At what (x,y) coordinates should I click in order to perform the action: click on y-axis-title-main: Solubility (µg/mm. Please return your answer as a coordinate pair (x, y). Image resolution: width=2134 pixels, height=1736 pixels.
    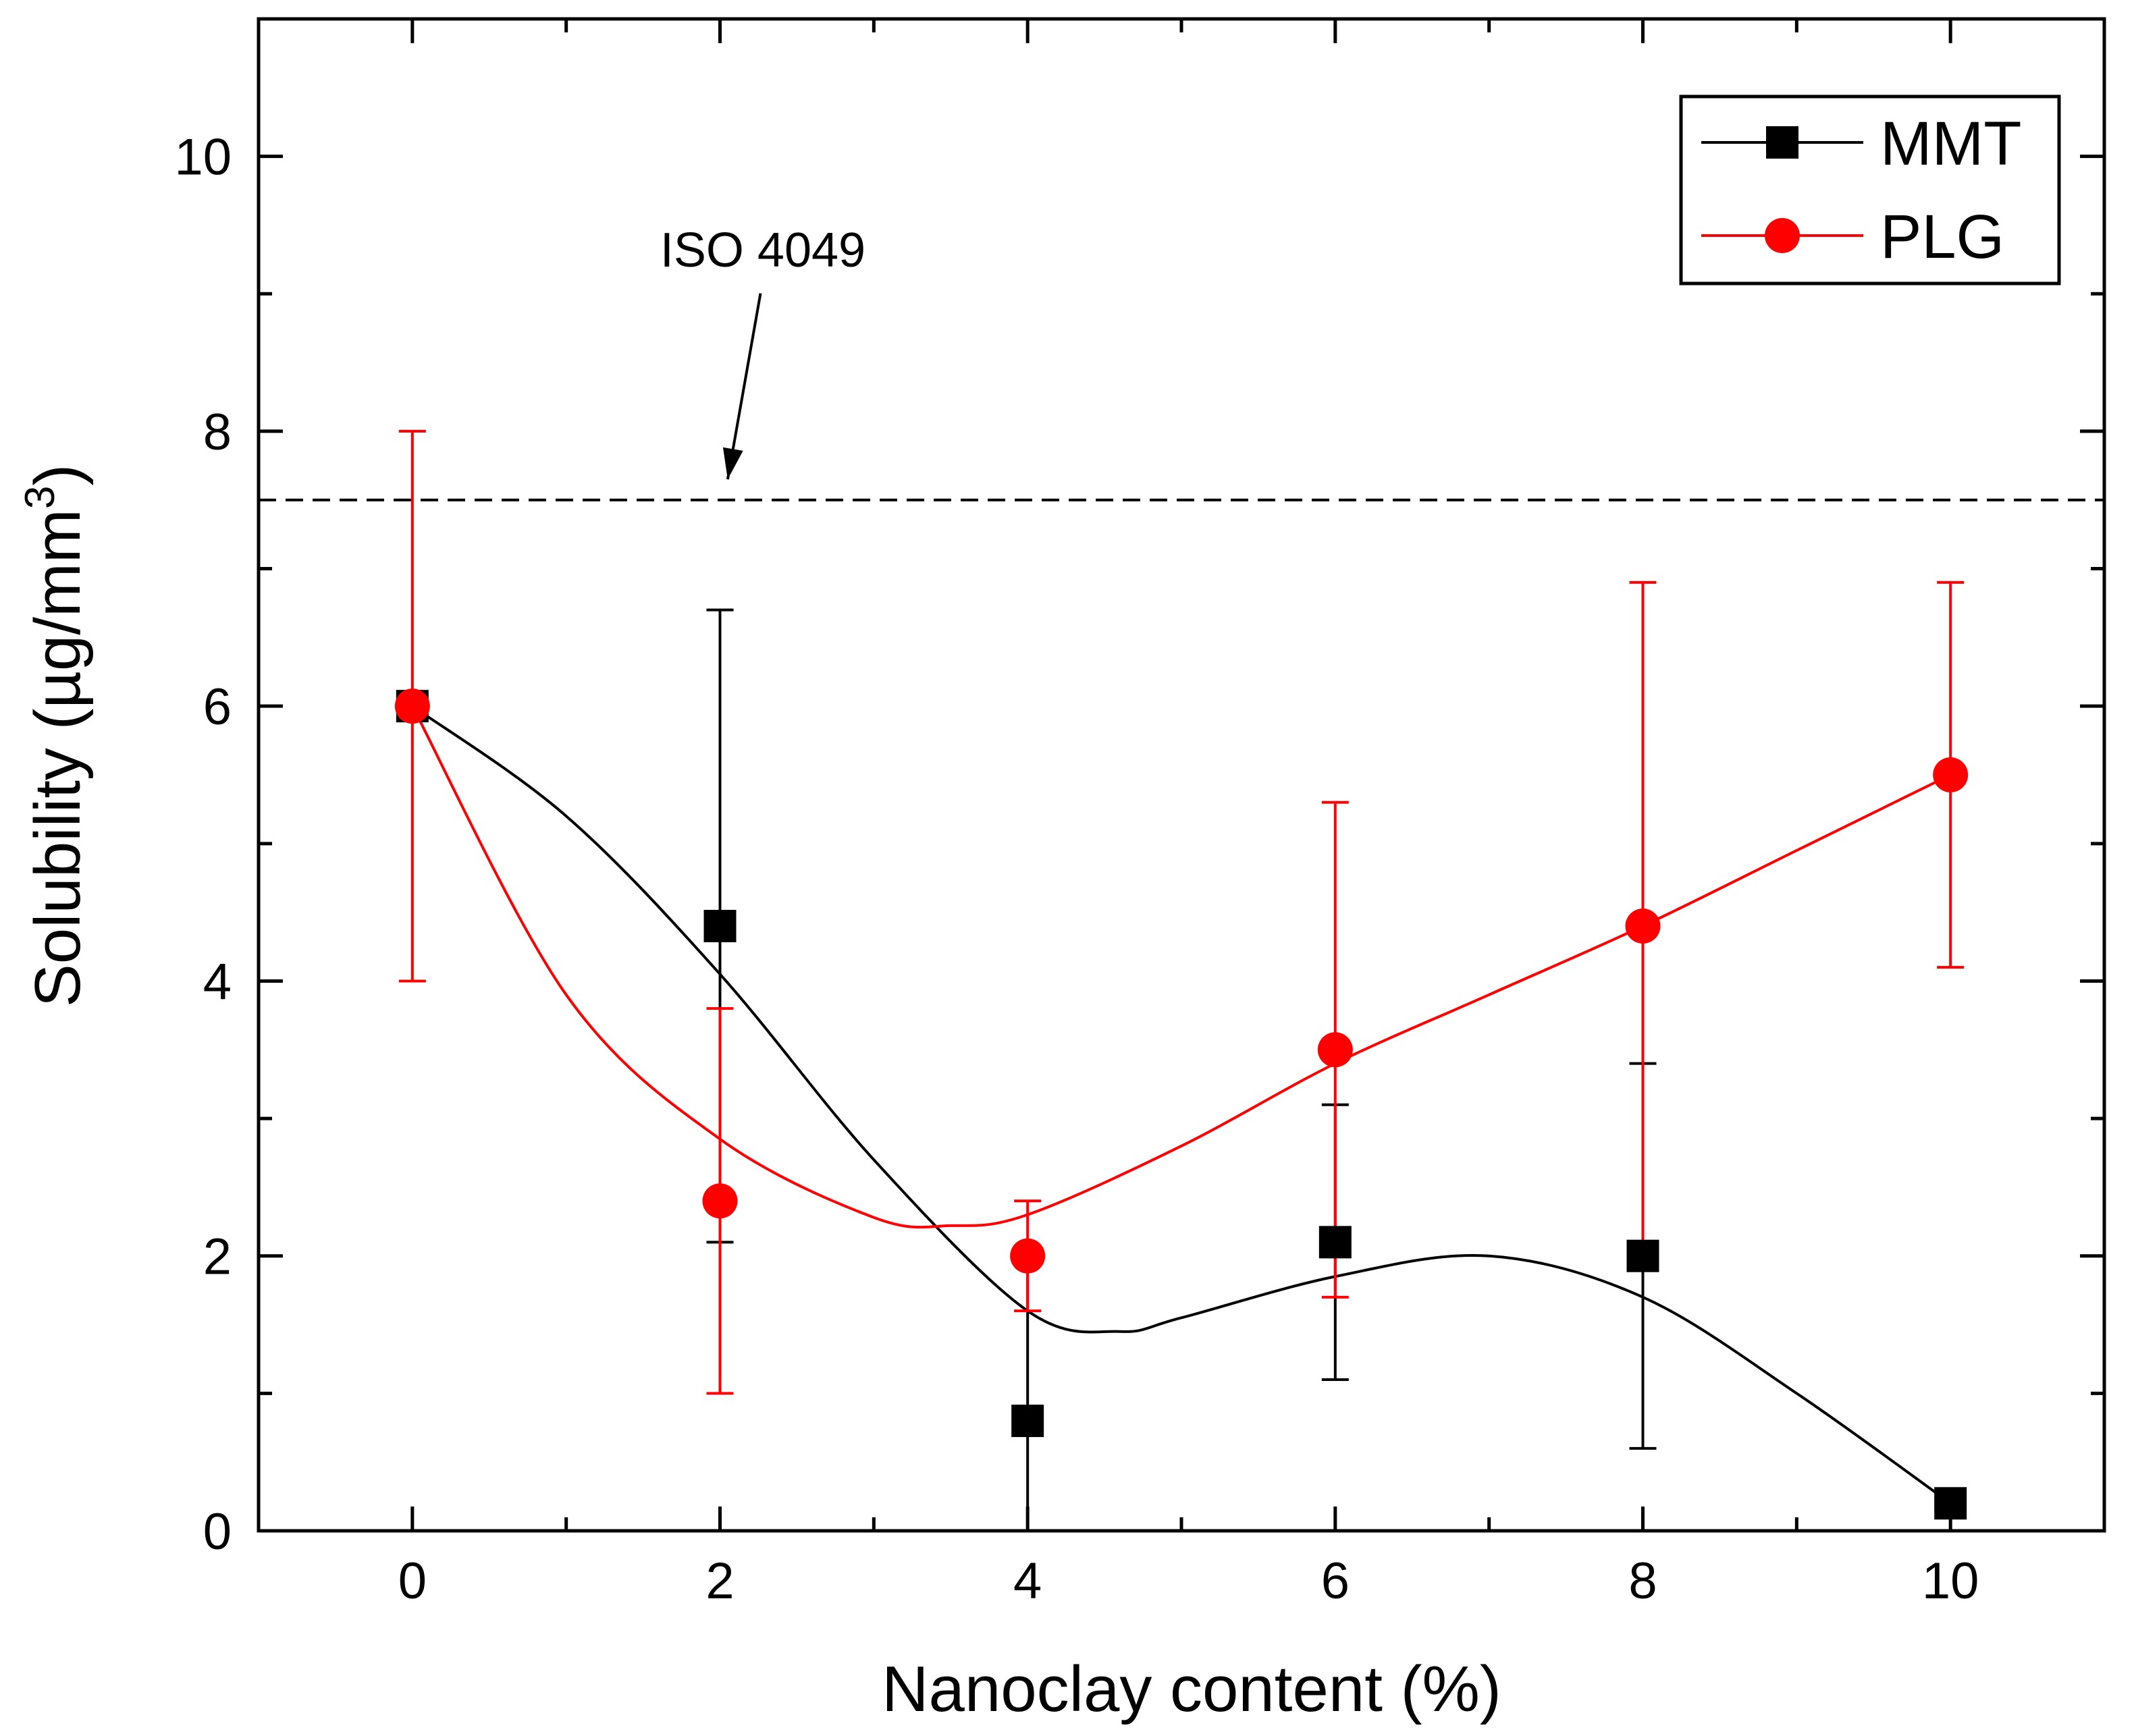
    Looking at the image, I should click on (58, 758).